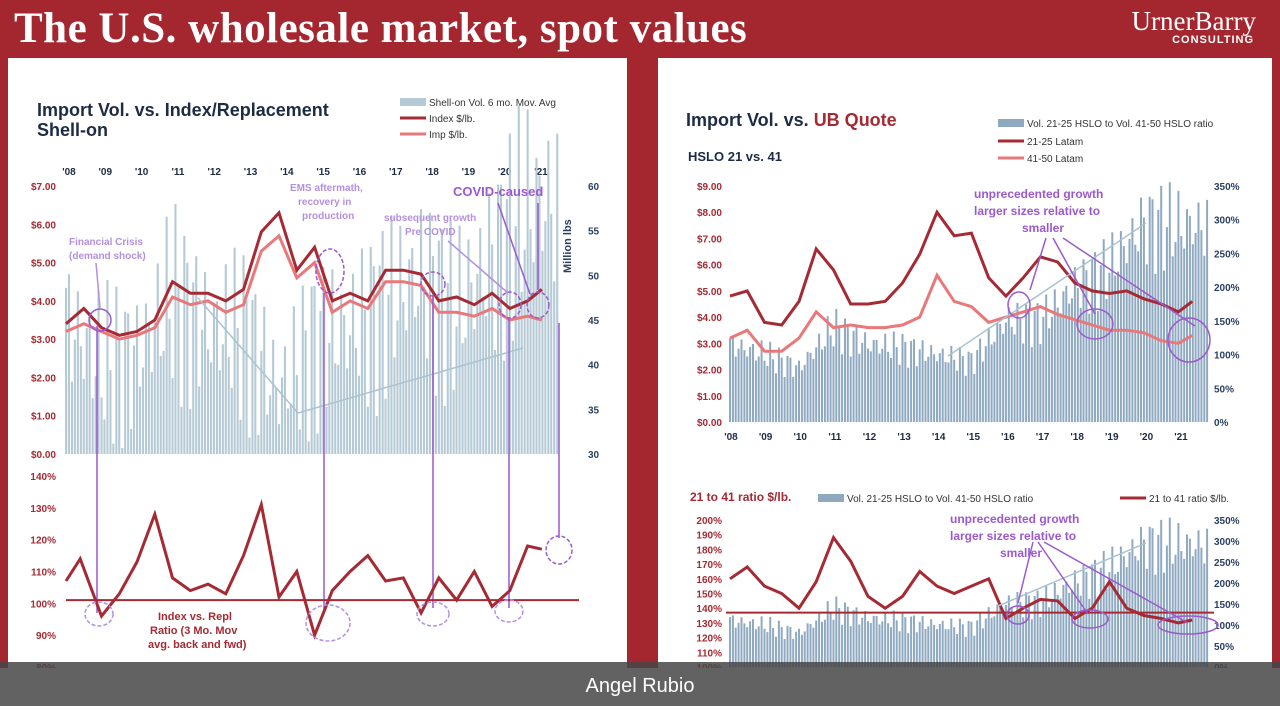 This screenshot has width=1280, height=710. What do you see at coordinates (740, 497) in the screenshot?
I see `right-bottom-title: 21 to 41 ratio $/lb.` at bounding box center [740, 497].